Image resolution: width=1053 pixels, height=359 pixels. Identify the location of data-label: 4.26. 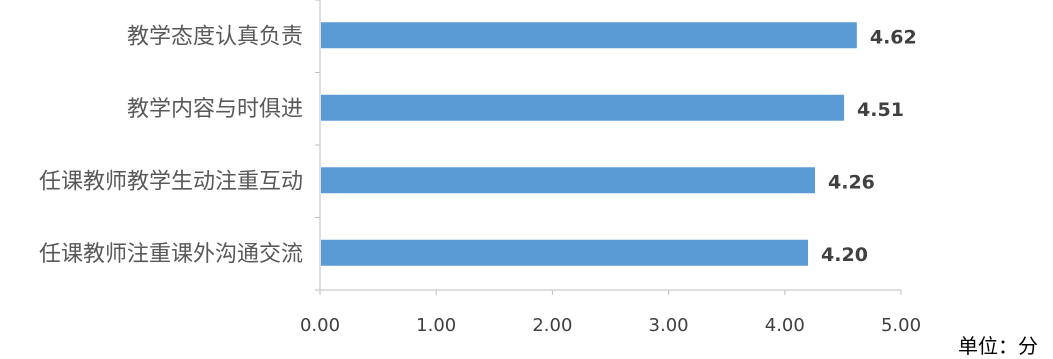
(851, 182).